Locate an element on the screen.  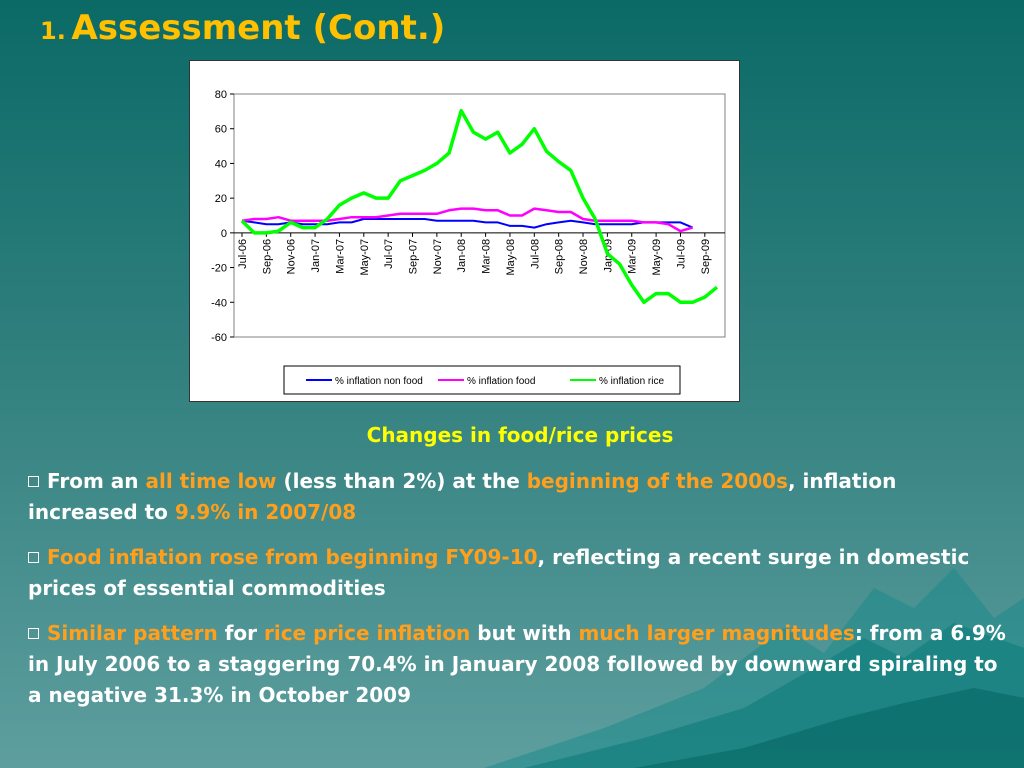
x-tick-label: Jul-09 is located at coordinates (681, 254).